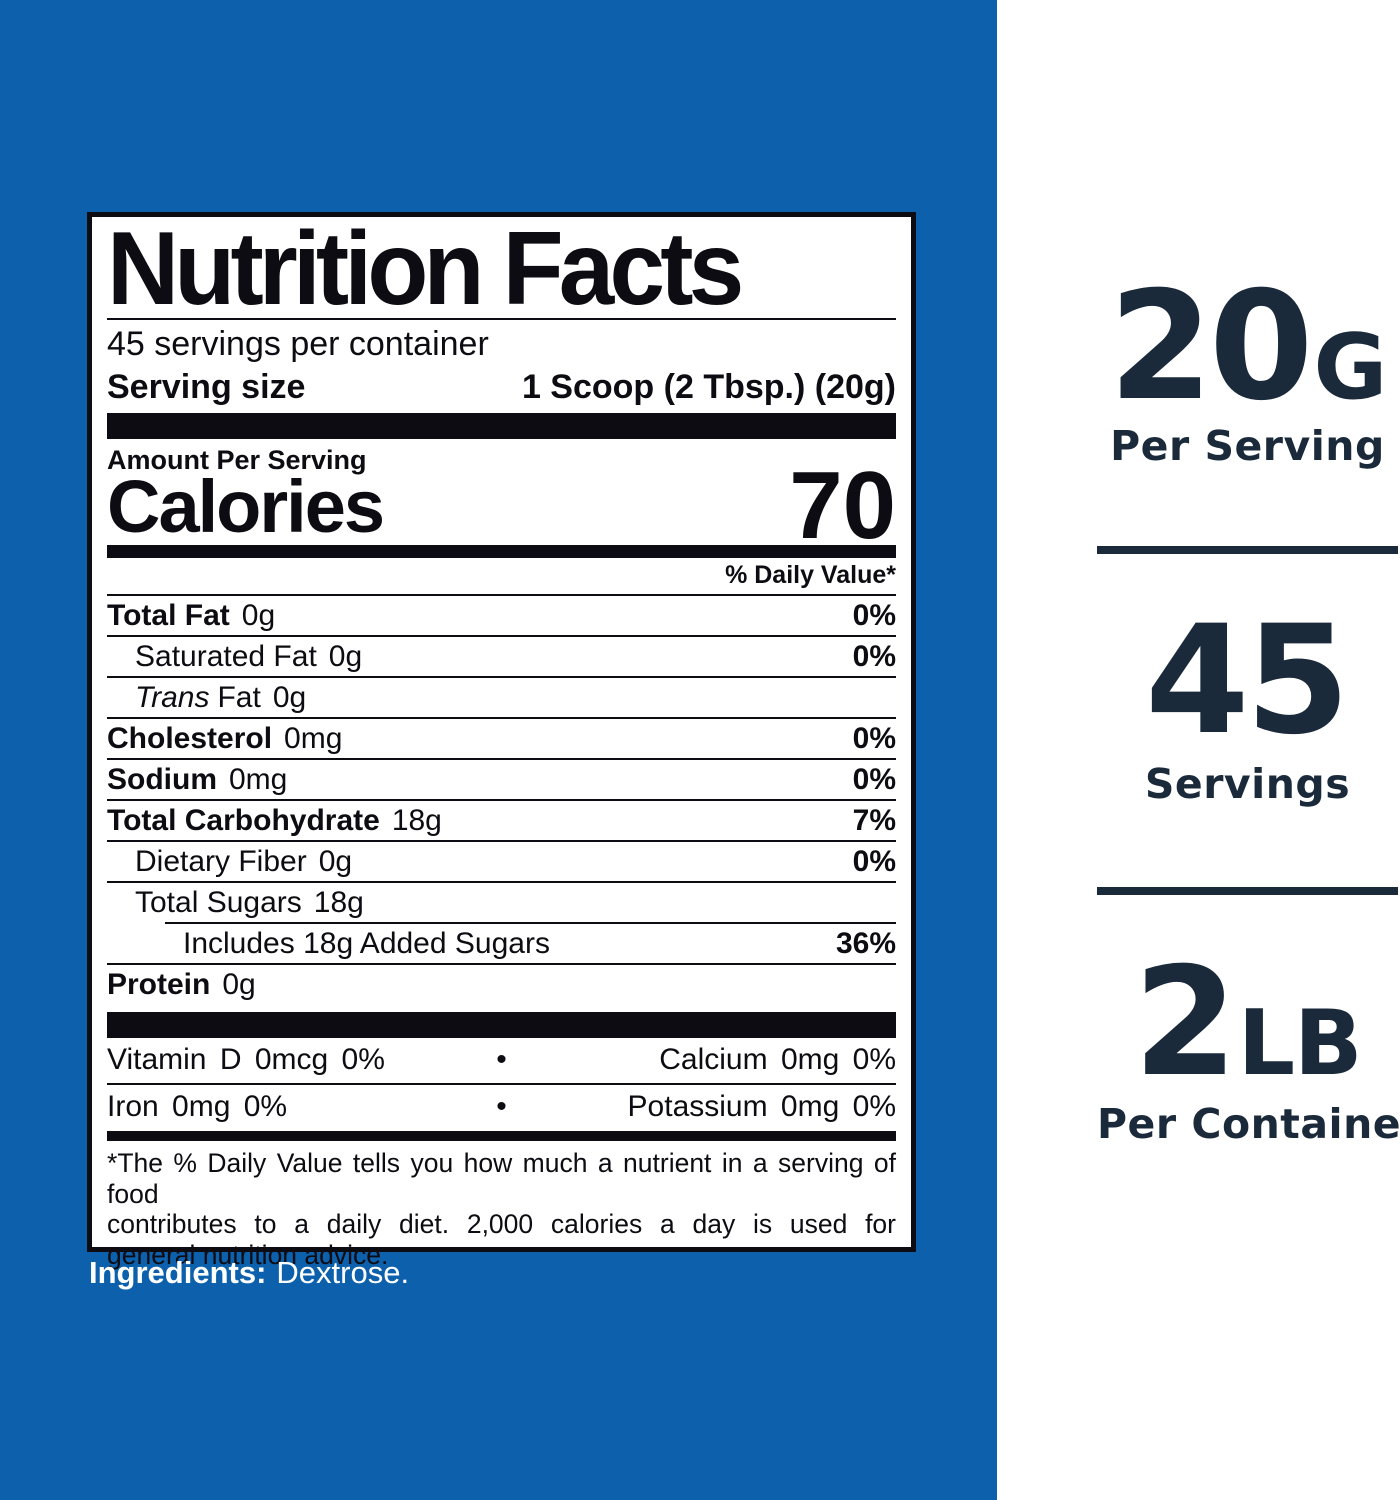 Image resolution: width=1400 pixels, height=1500 pixels. Describe the element at coordinates (1185, 1023) in the screenshot. I see `stat-value: 2` at that location.